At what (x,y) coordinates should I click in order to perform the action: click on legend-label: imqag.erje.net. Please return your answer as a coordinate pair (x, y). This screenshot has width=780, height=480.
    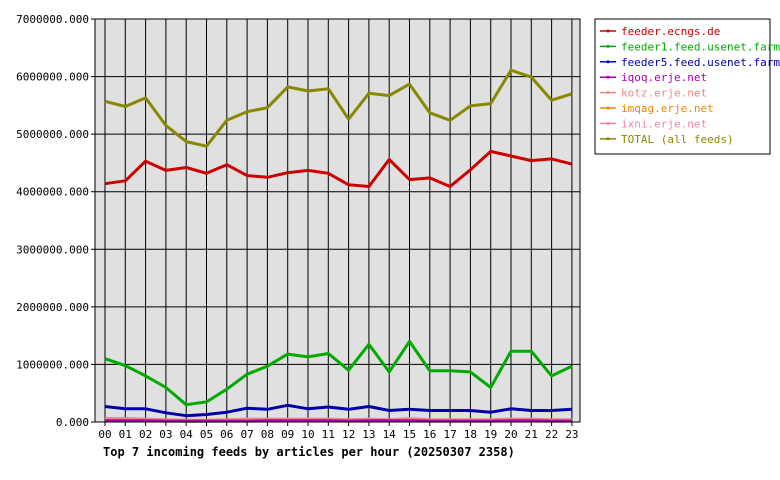
    Looking at the image, I should click on (667, 108).